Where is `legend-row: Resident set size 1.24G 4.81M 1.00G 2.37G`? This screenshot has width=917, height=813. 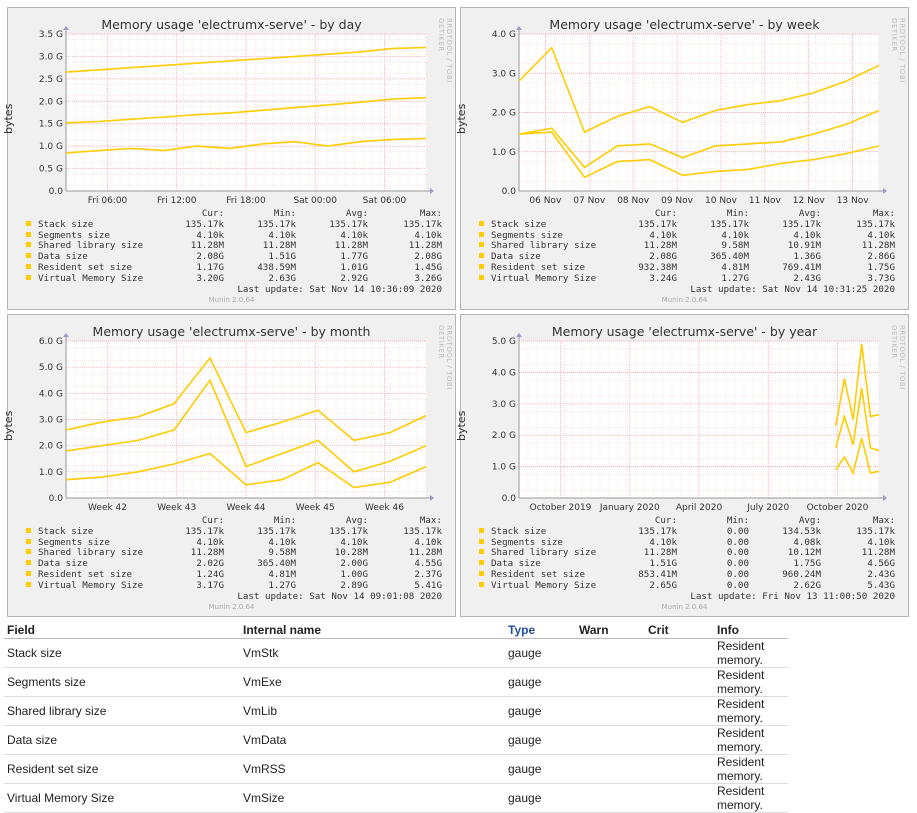 legend-row: Resident set size 1.24G 4.81M 1.00G 2.37G is located at coordinates (236, 574).